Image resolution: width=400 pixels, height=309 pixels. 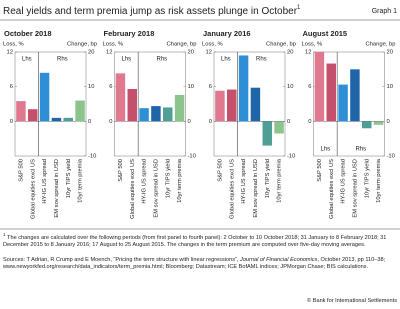 What do you see at coordinates (279, 260) in the screenshot?
I see `sources-journal: Journal of Financial Economics` at bounding box center [279, 260].